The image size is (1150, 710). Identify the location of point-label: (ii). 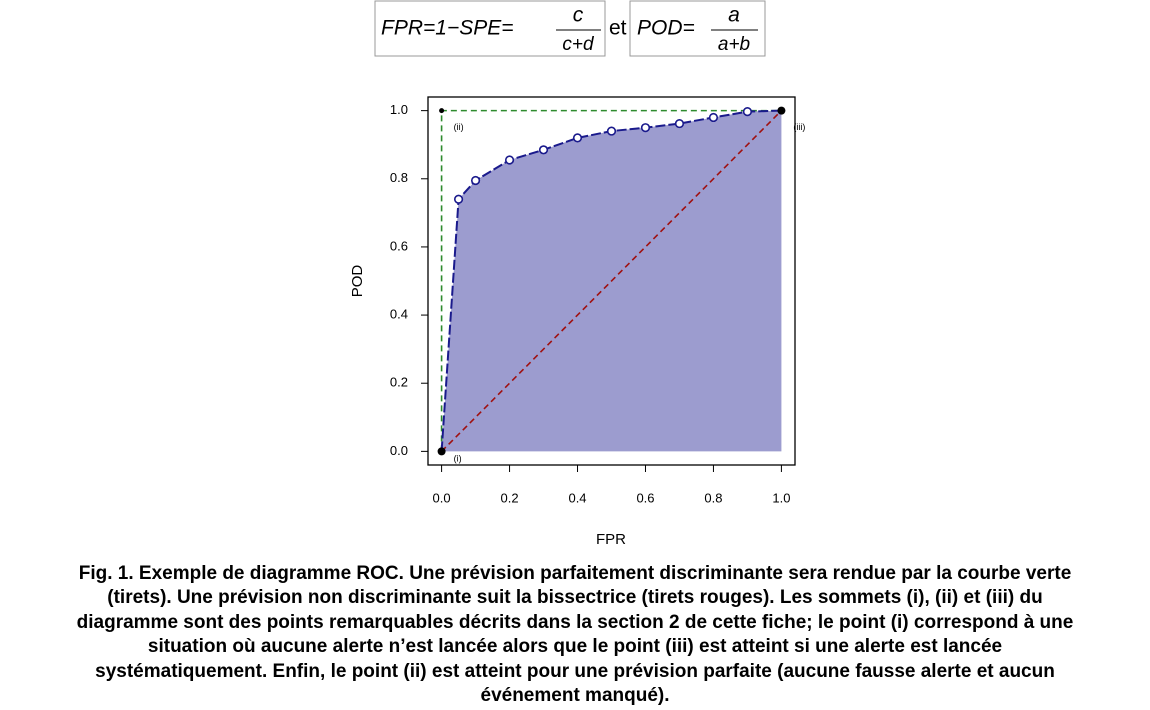
(459, 127).